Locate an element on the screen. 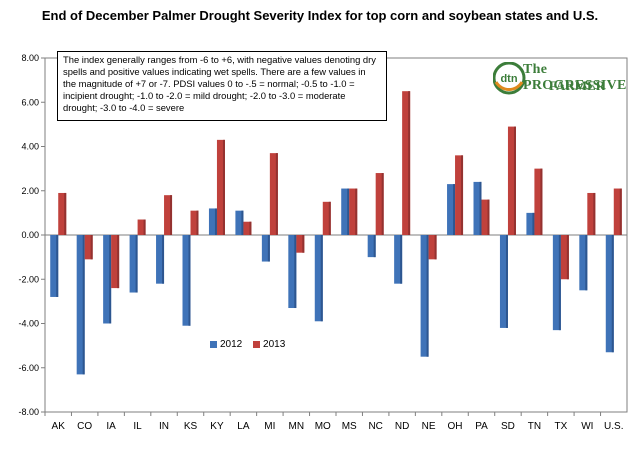  x-tick-label: SD is located at coordinates (508, 426).